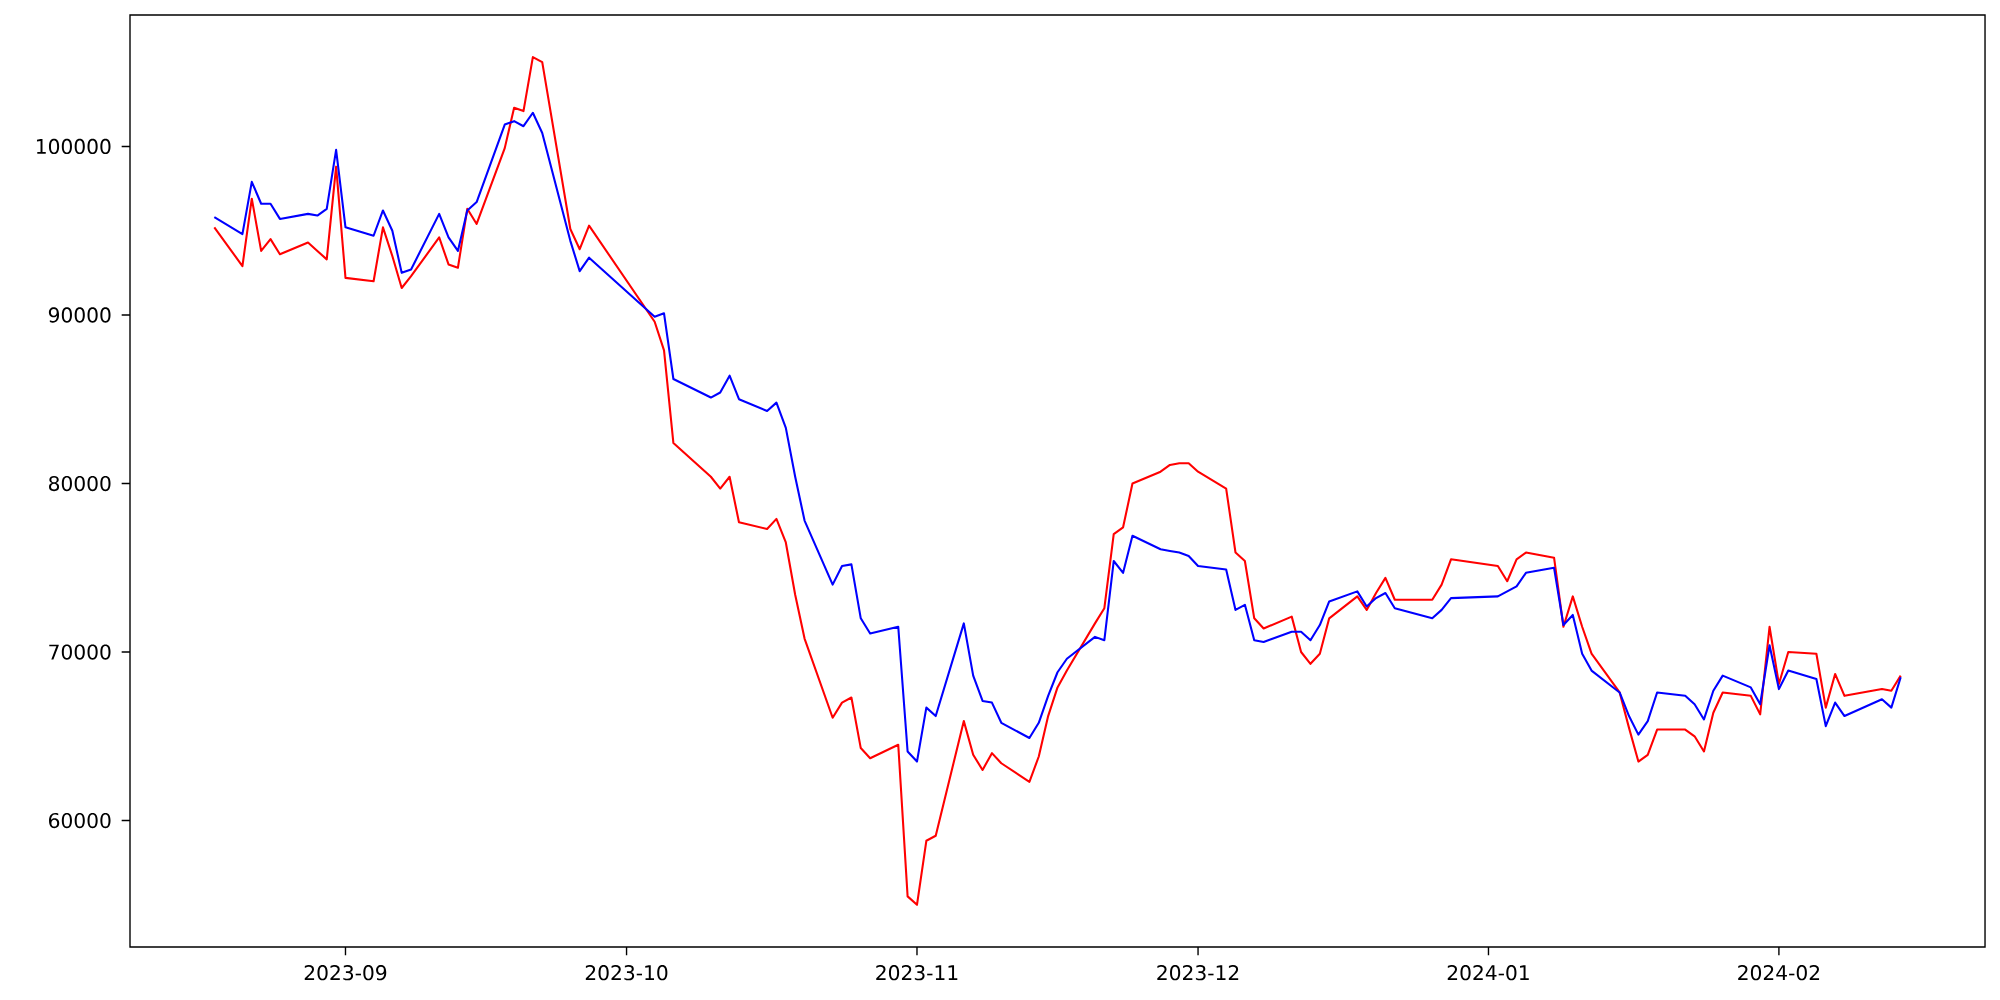 The image size is (2000, 1000). I want to click on x-tick-label: 2024-01, so click(1488, 973).